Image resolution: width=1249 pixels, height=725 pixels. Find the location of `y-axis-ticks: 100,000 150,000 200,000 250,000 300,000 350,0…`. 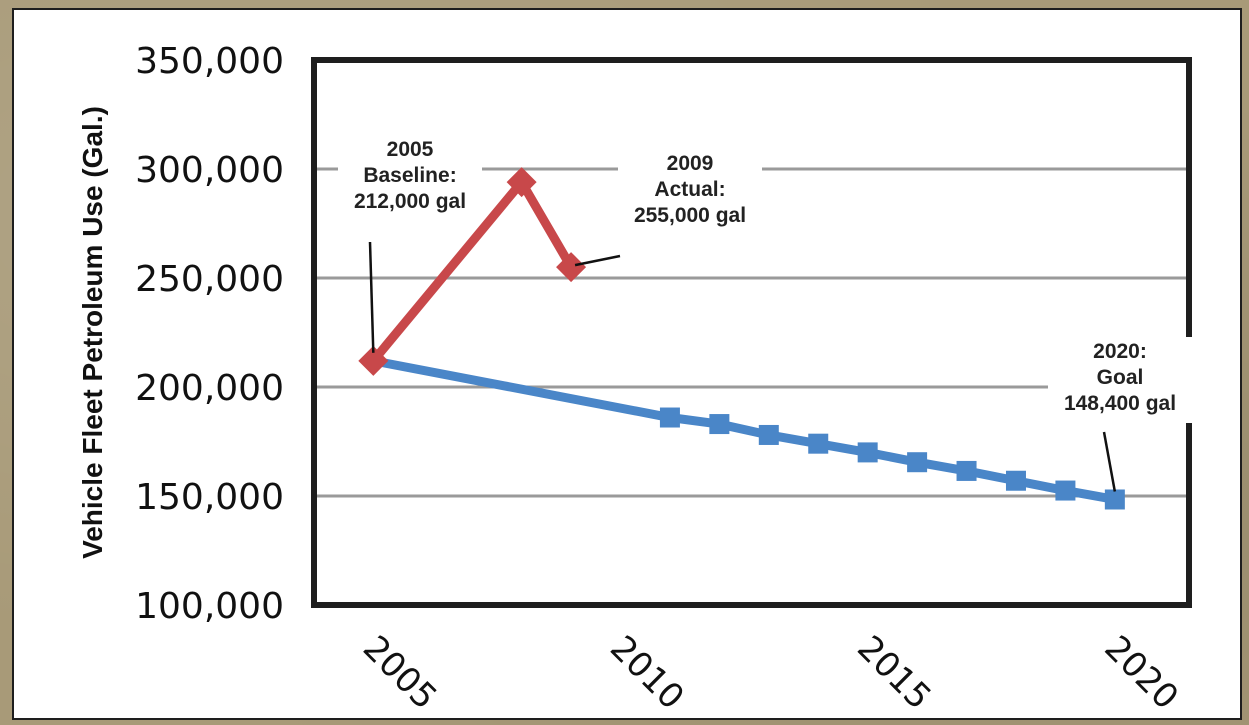

y-axis-ticks: 100,000 150,000 200,000 250,000 300,000 350,0… is located at coordinates (209, 334).